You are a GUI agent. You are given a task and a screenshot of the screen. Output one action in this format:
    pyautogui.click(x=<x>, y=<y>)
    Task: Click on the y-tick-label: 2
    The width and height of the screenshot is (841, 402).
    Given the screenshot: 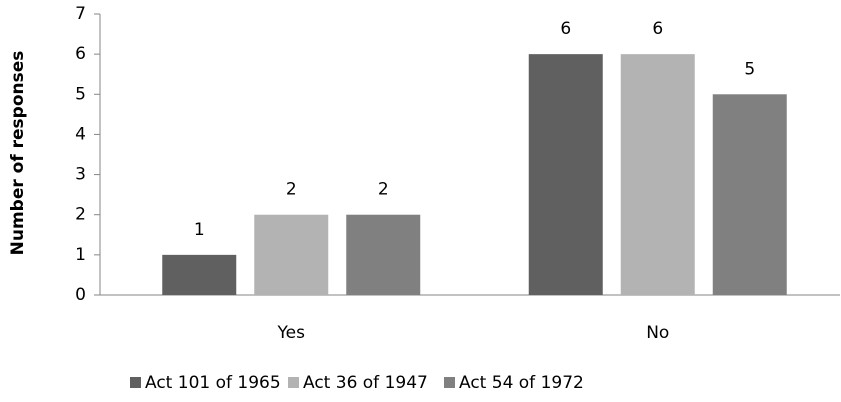 What is the action you would take?
    pyautogui.click(x=80, y=215)
    